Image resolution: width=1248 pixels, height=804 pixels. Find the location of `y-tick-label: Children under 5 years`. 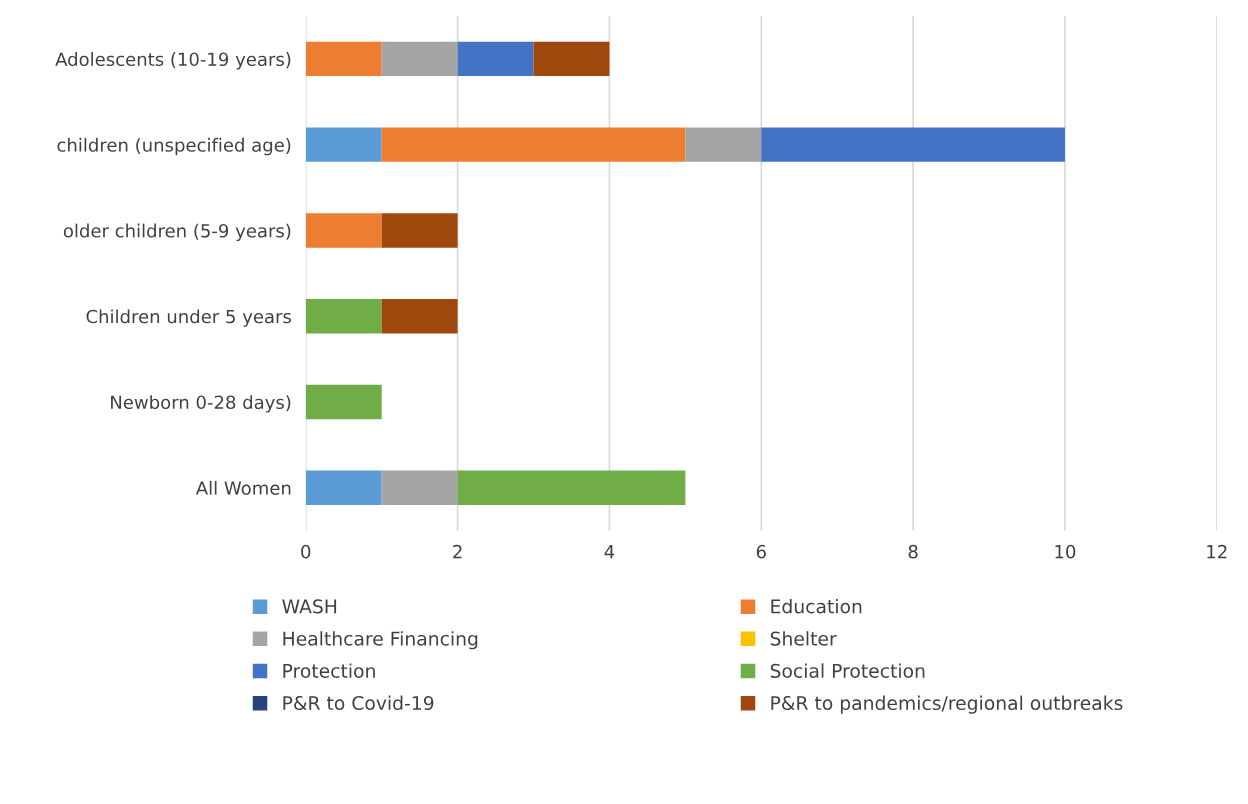

y-tick-label: Children under 5 years is located at coordinates (188, 318).